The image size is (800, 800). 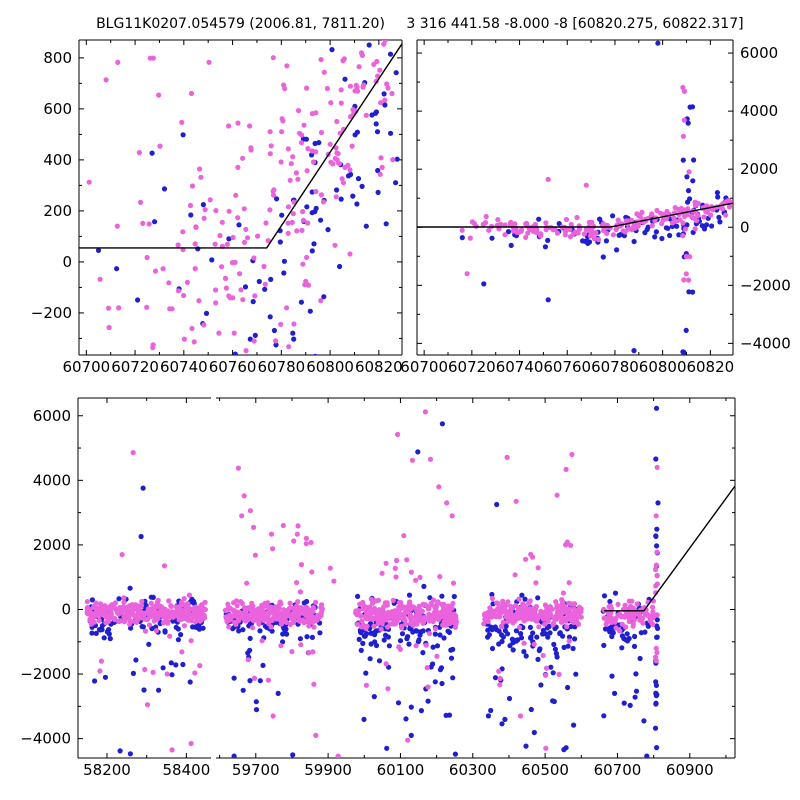 I want to click on tick-labels: 58200 58400 −4000 −2000 0 2000 4000 6000, so click(x=115, y=593).